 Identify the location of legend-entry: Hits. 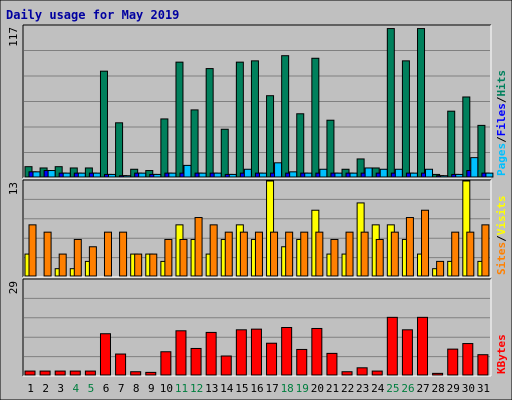
(501, 83).